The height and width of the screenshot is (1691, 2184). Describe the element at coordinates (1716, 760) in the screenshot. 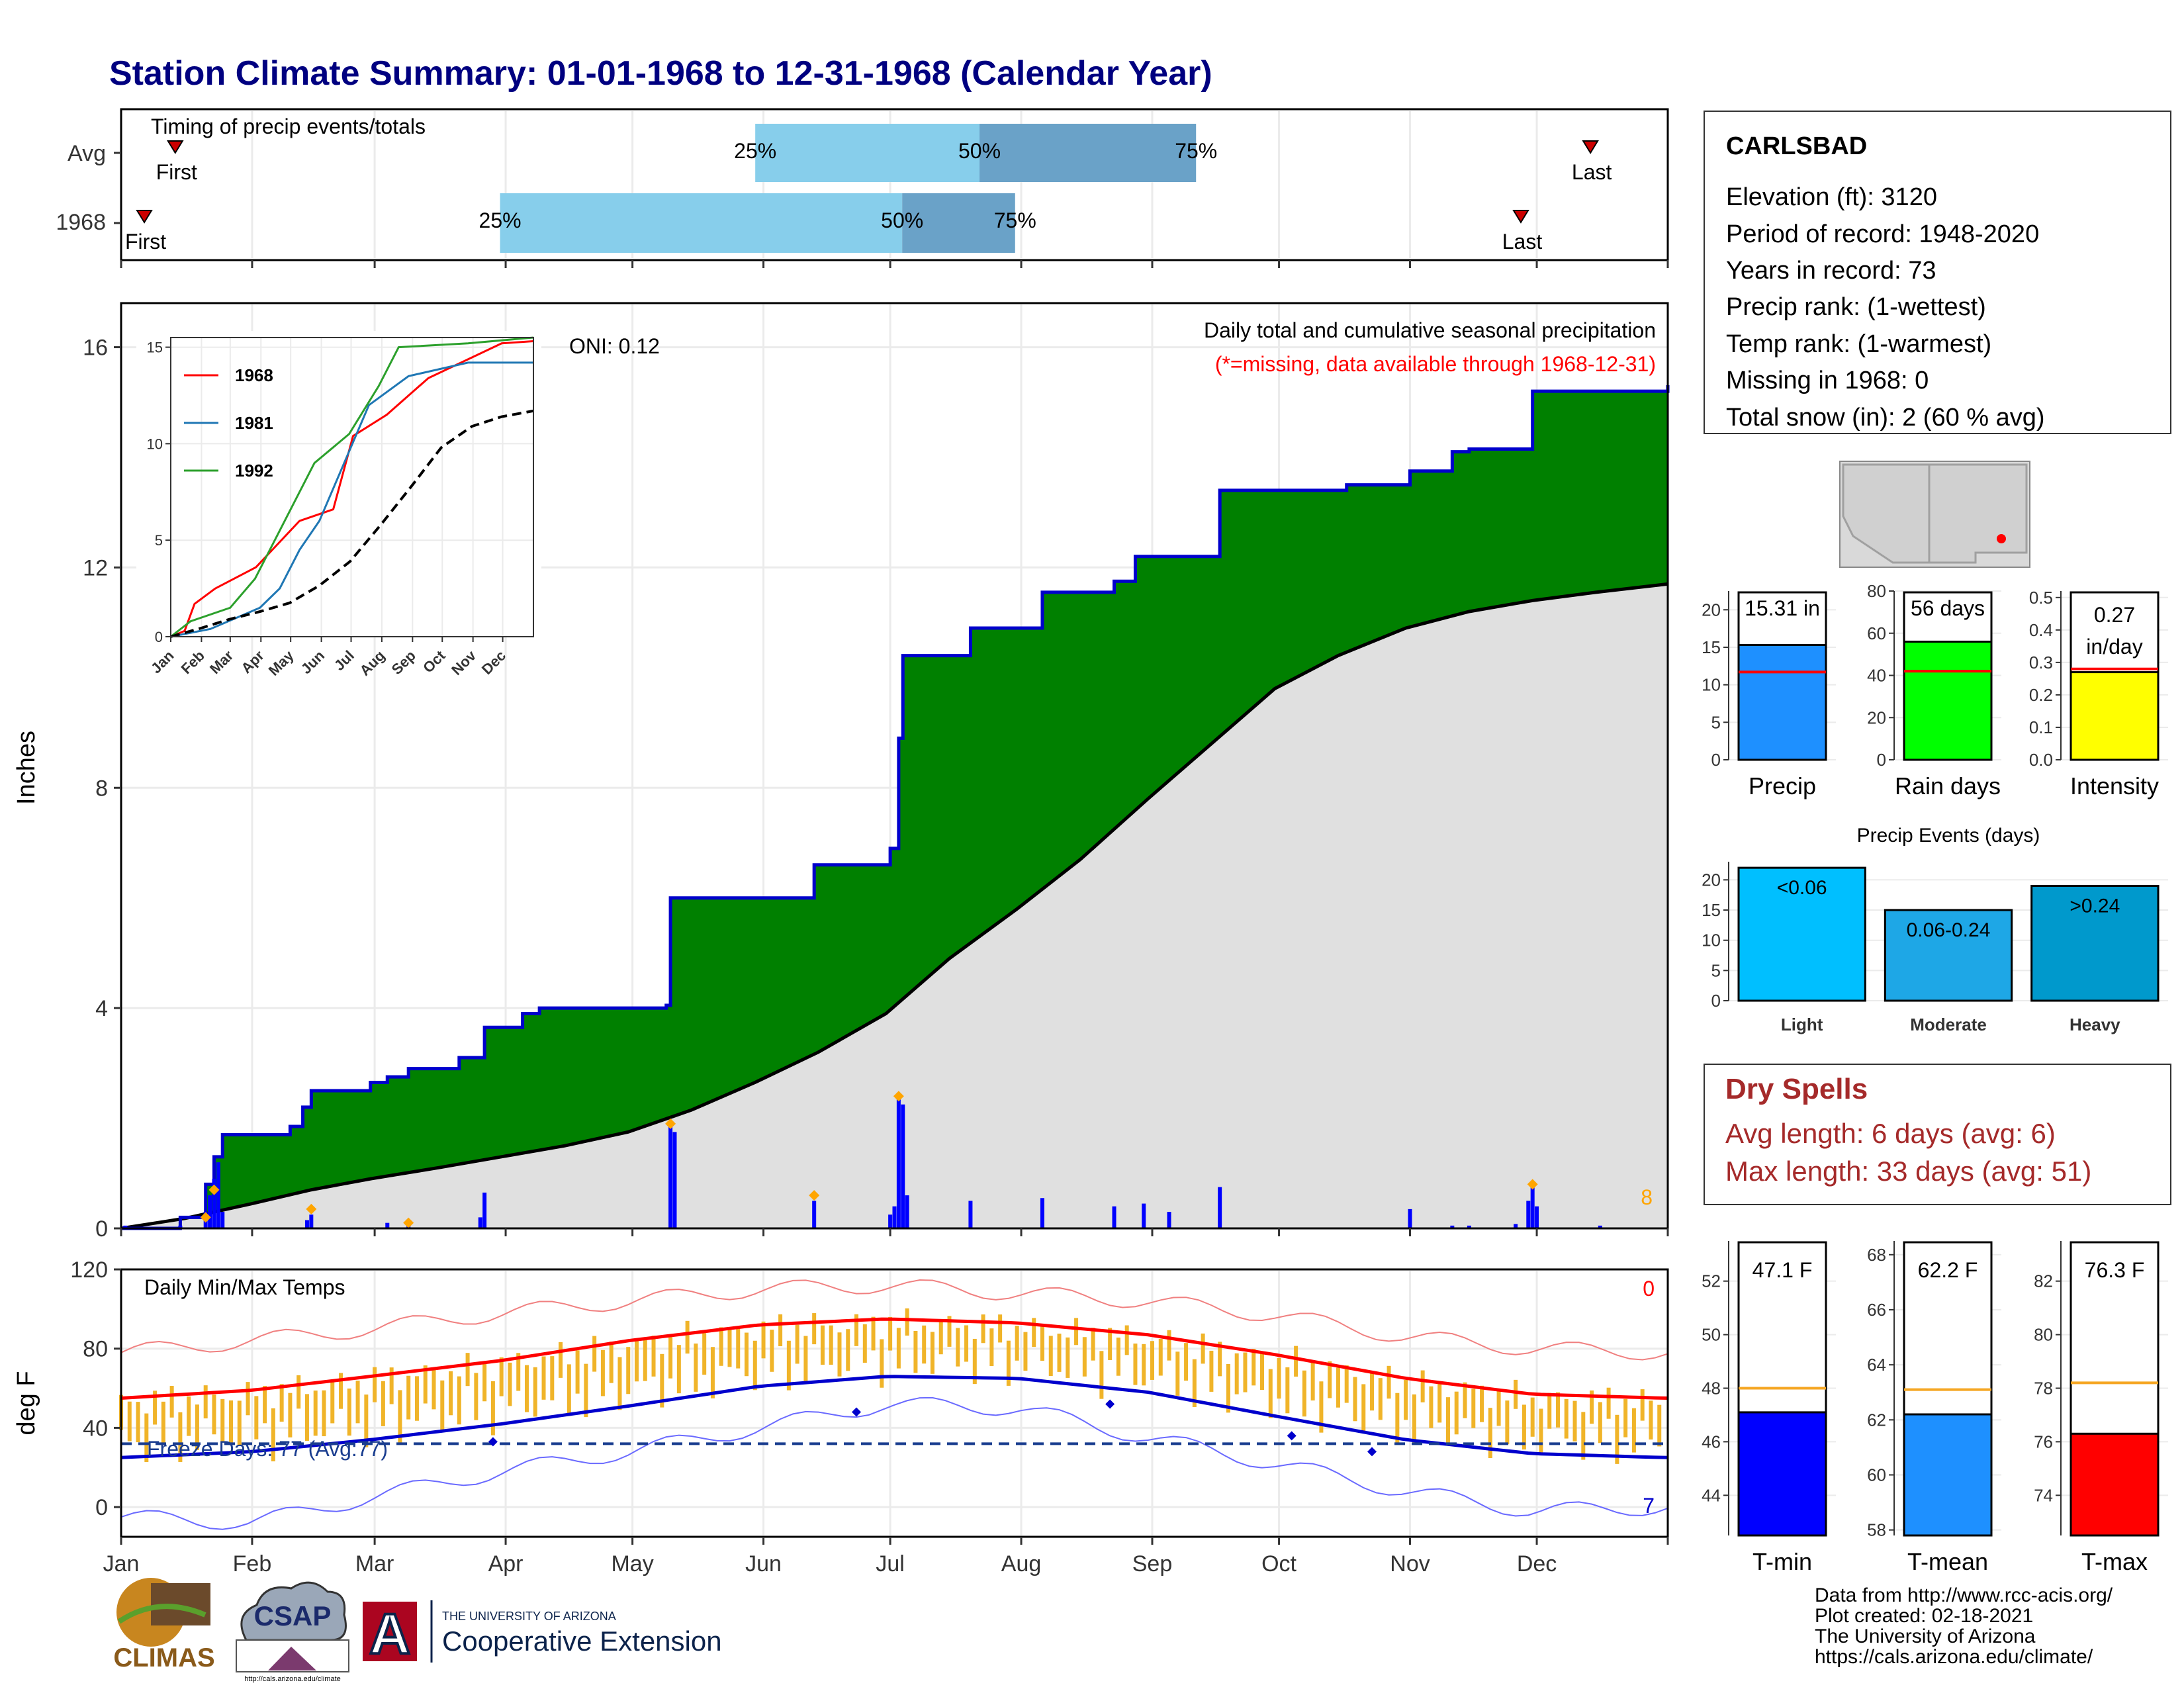

I see `precip-total-ytick-label: 0` at that location.